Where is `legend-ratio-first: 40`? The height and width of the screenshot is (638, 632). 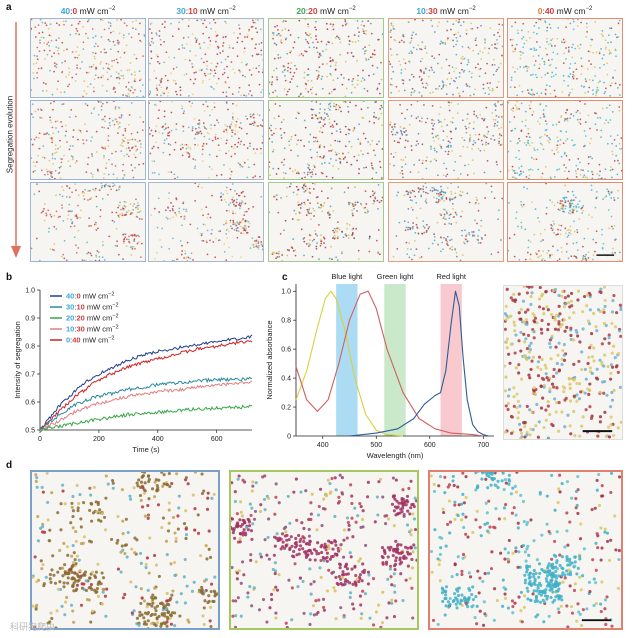 legend-ratio-first: 40 is located at coordinates (70, 296).